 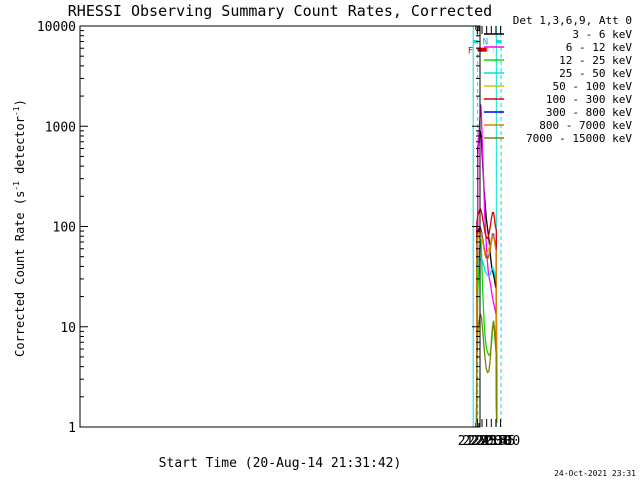 I want to click on legend-entry-4: 50 - 100 keV, so click(x=593, y=86).